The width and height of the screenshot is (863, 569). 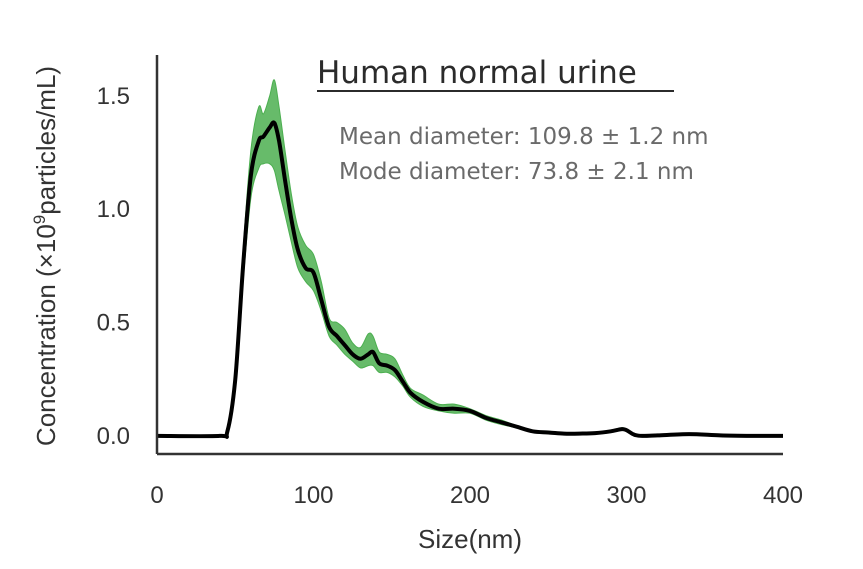 I want to click on mode-diameter-annotation: Mode diameter: 73.8 ± 2.1 nm, so click(x=516, y=172).